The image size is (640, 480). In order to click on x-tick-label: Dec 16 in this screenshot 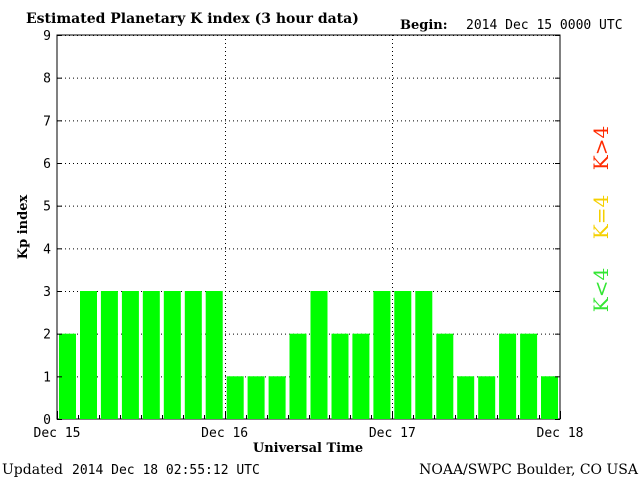, I will do `click(224, 433)`.